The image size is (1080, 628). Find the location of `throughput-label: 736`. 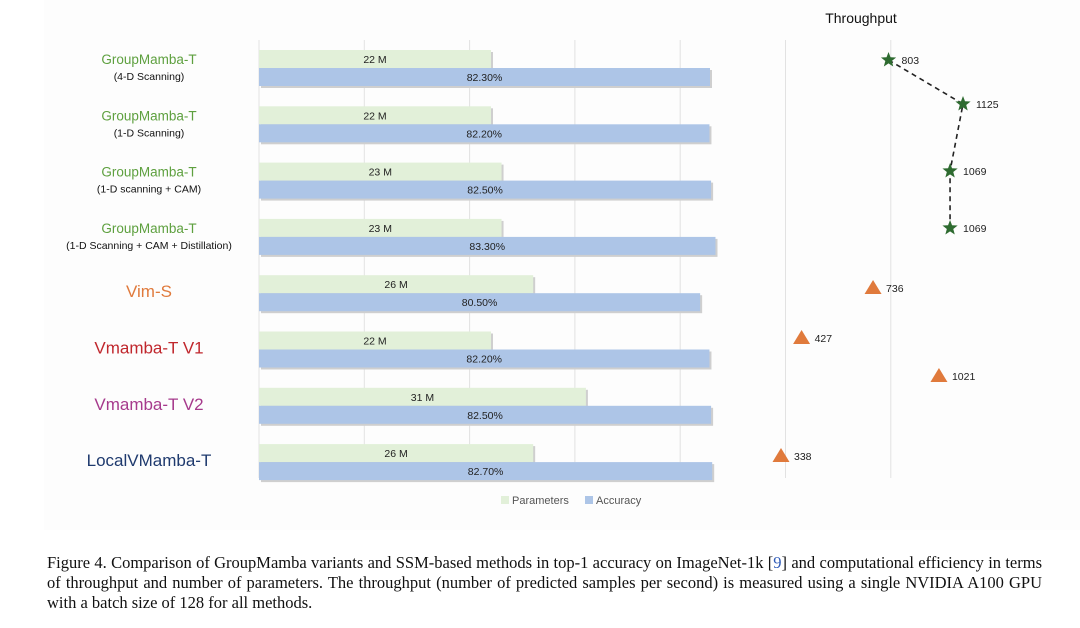

throughput-label: 736 is located at coordinates (895, 289).